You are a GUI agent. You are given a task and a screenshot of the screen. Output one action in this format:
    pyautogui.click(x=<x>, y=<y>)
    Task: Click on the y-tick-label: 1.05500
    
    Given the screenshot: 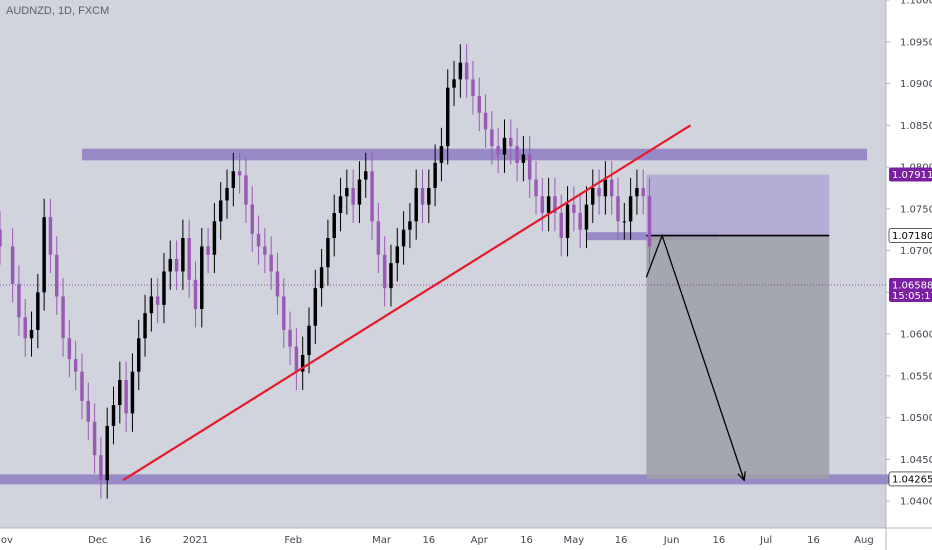 What is the action you would take?
    pyautogui.click(x=916, y=376)
    